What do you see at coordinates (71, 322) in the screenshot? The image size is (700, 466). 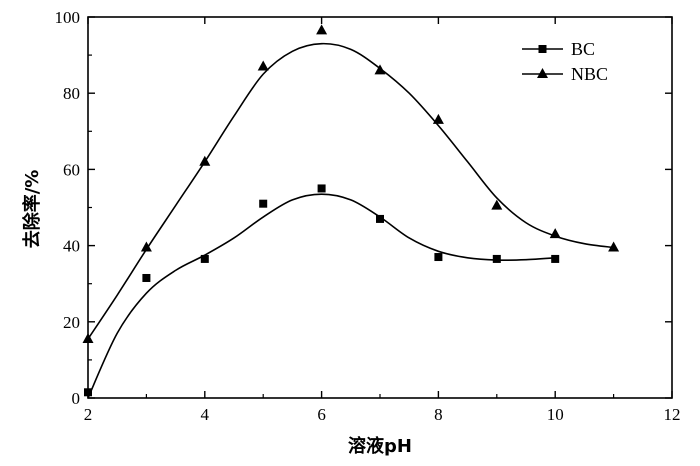 I see `y-tick-label: 20` at bounding box center [71, 322].